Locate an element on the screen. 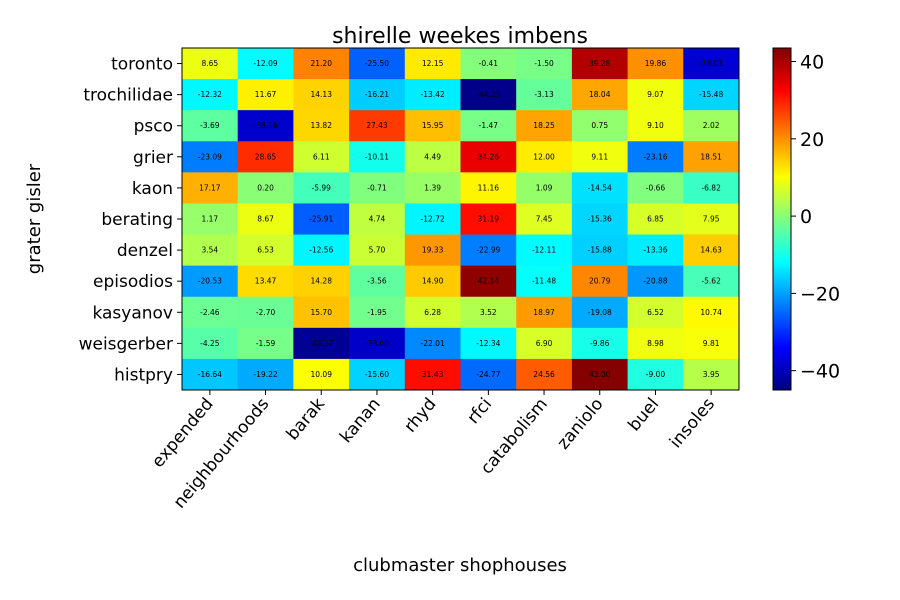  cell-value-label: -15.48 is located at coordinates (711, 94).